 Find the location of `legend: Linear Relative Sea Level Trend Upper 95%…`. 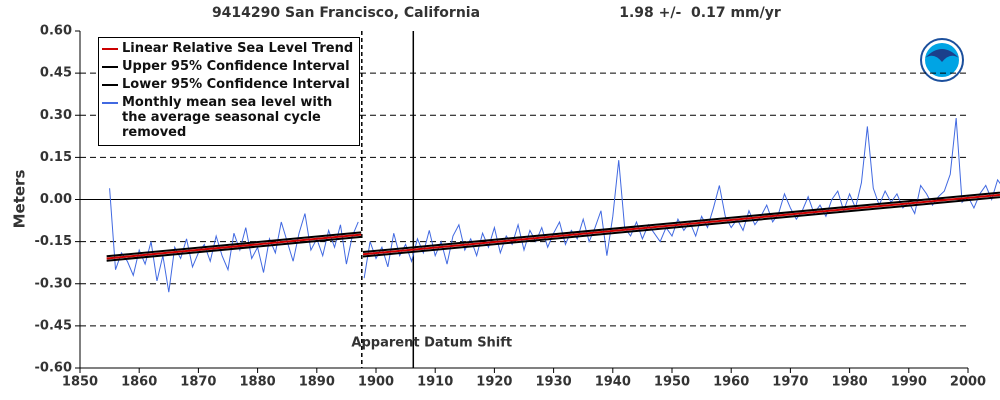

legend: Linear Relative Sea Level Trend Upper 95%… is located at coordinates (229, 91).